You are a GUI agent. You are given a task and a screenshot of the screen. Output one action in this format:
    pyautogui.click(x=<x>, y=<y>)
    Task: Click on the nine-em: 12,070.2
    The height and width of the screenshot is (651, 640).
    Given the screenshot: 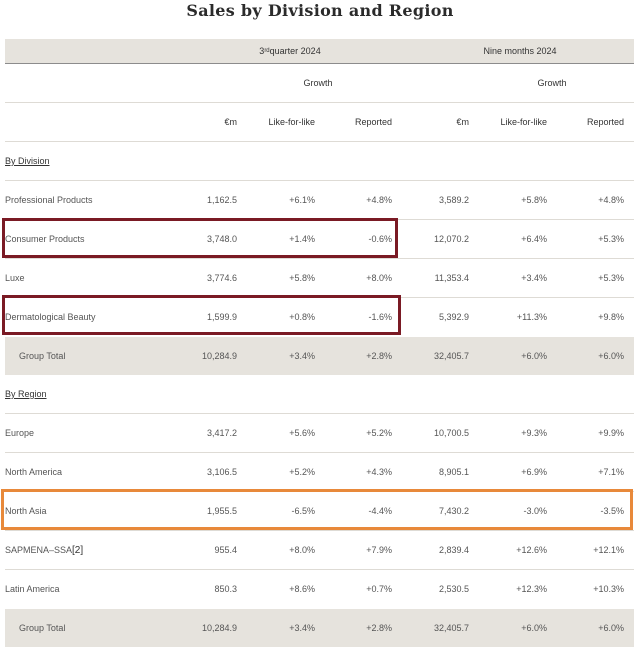 What is the action you would take?
    pyautogui.click(x=451, y=239)
    